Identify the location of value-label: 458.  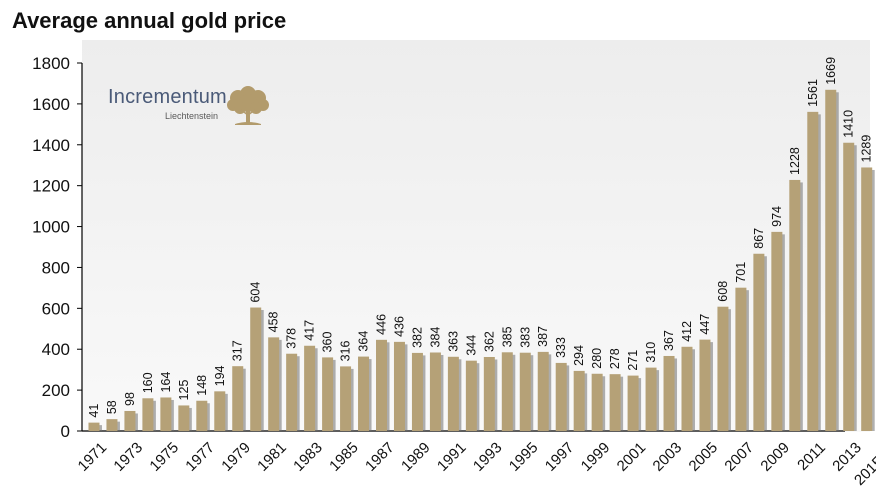
(274, 321).